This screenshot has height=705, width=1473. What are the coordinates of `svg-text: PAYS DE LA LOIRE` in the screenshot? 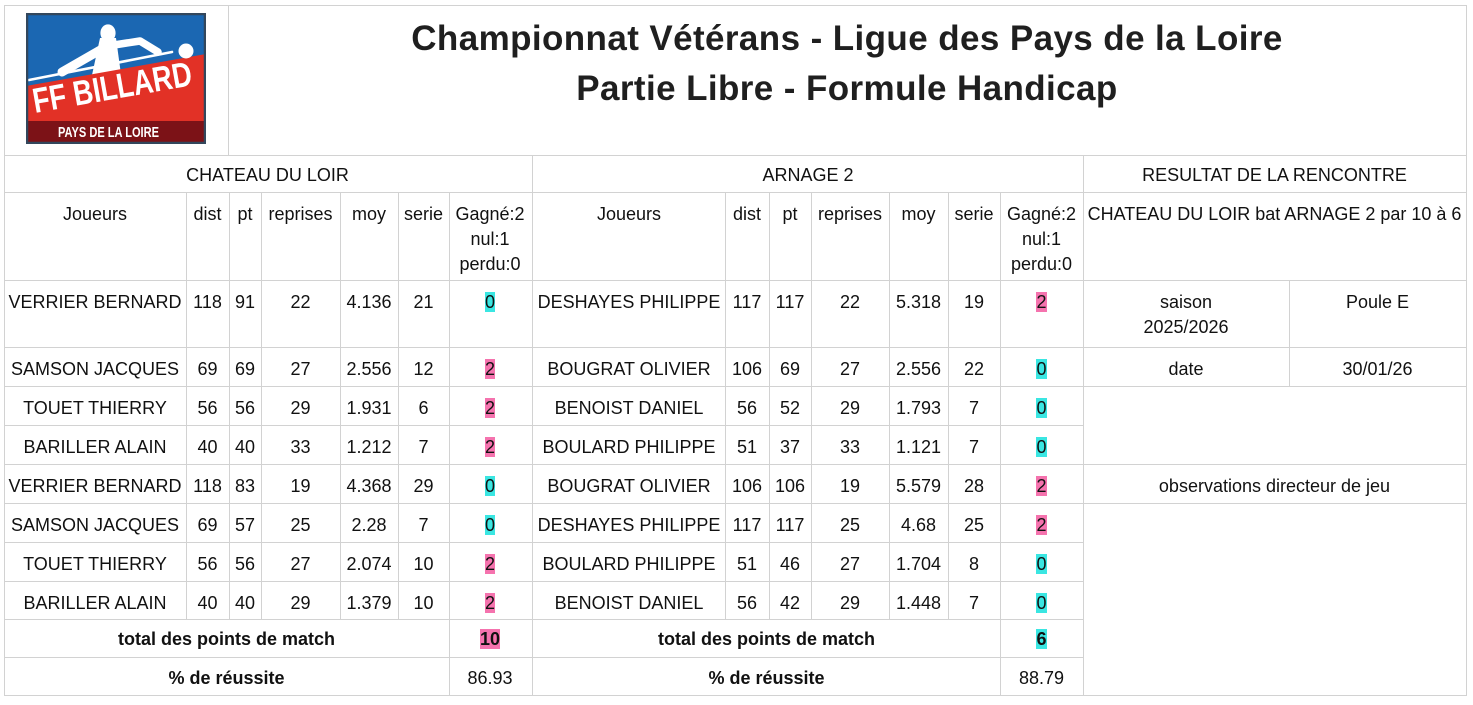 It's located at (108, 132).